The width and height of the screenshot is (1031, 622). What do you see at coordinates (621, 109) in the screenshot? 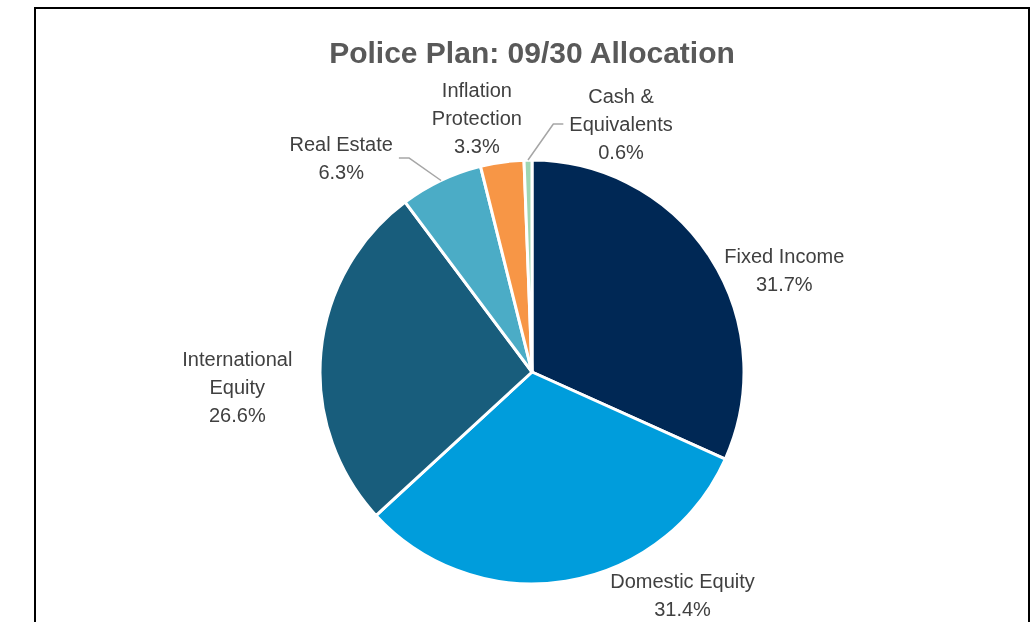
I see `slice-label: Cash & Equivalents` at bounding box center [621, 109].